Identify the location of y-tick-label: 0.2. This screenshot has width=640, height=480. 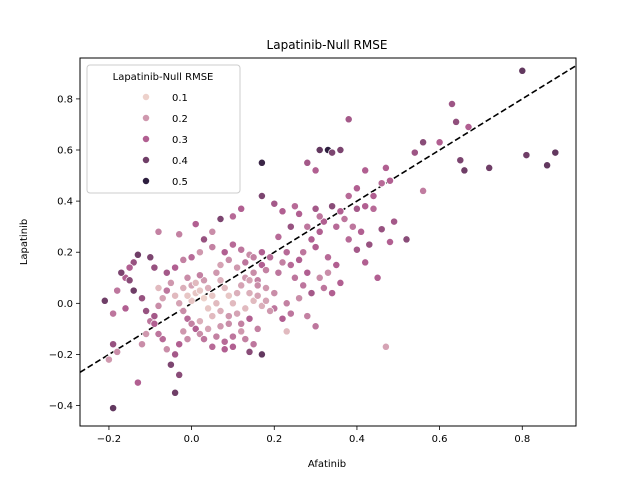
(65, 253).